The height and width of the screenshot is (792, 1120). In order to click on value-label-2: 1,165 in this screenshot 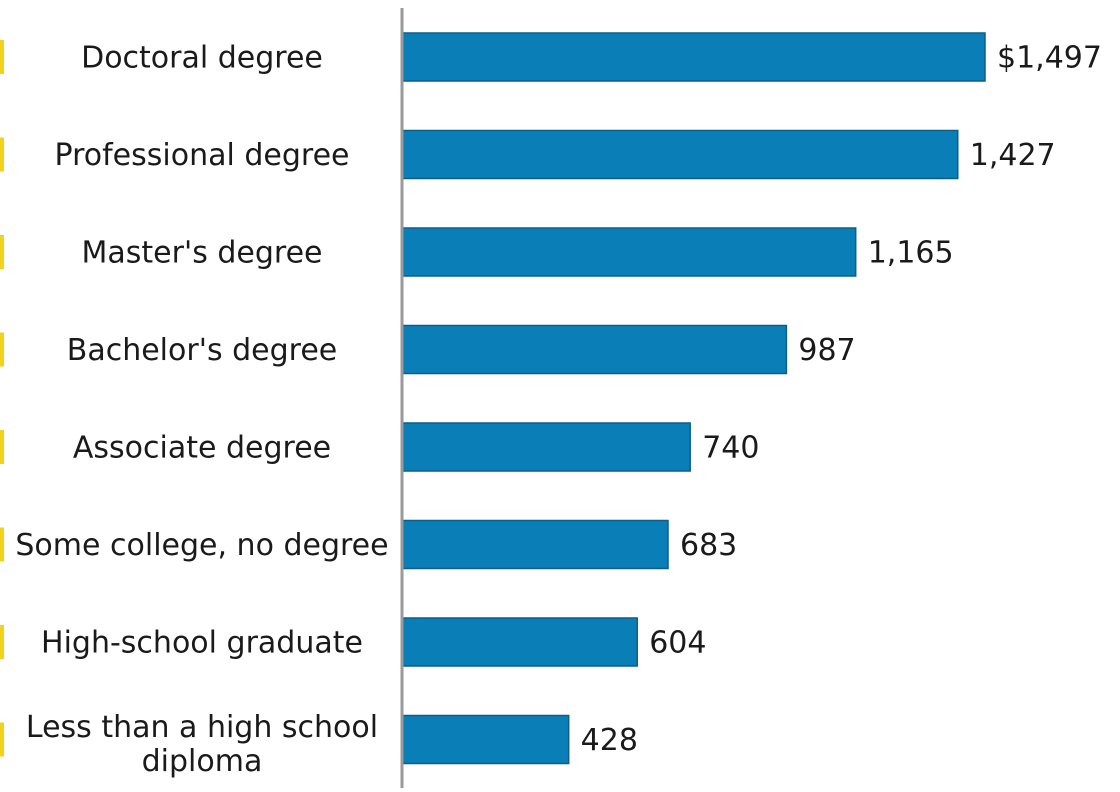, I will do `click(911, 253)`.